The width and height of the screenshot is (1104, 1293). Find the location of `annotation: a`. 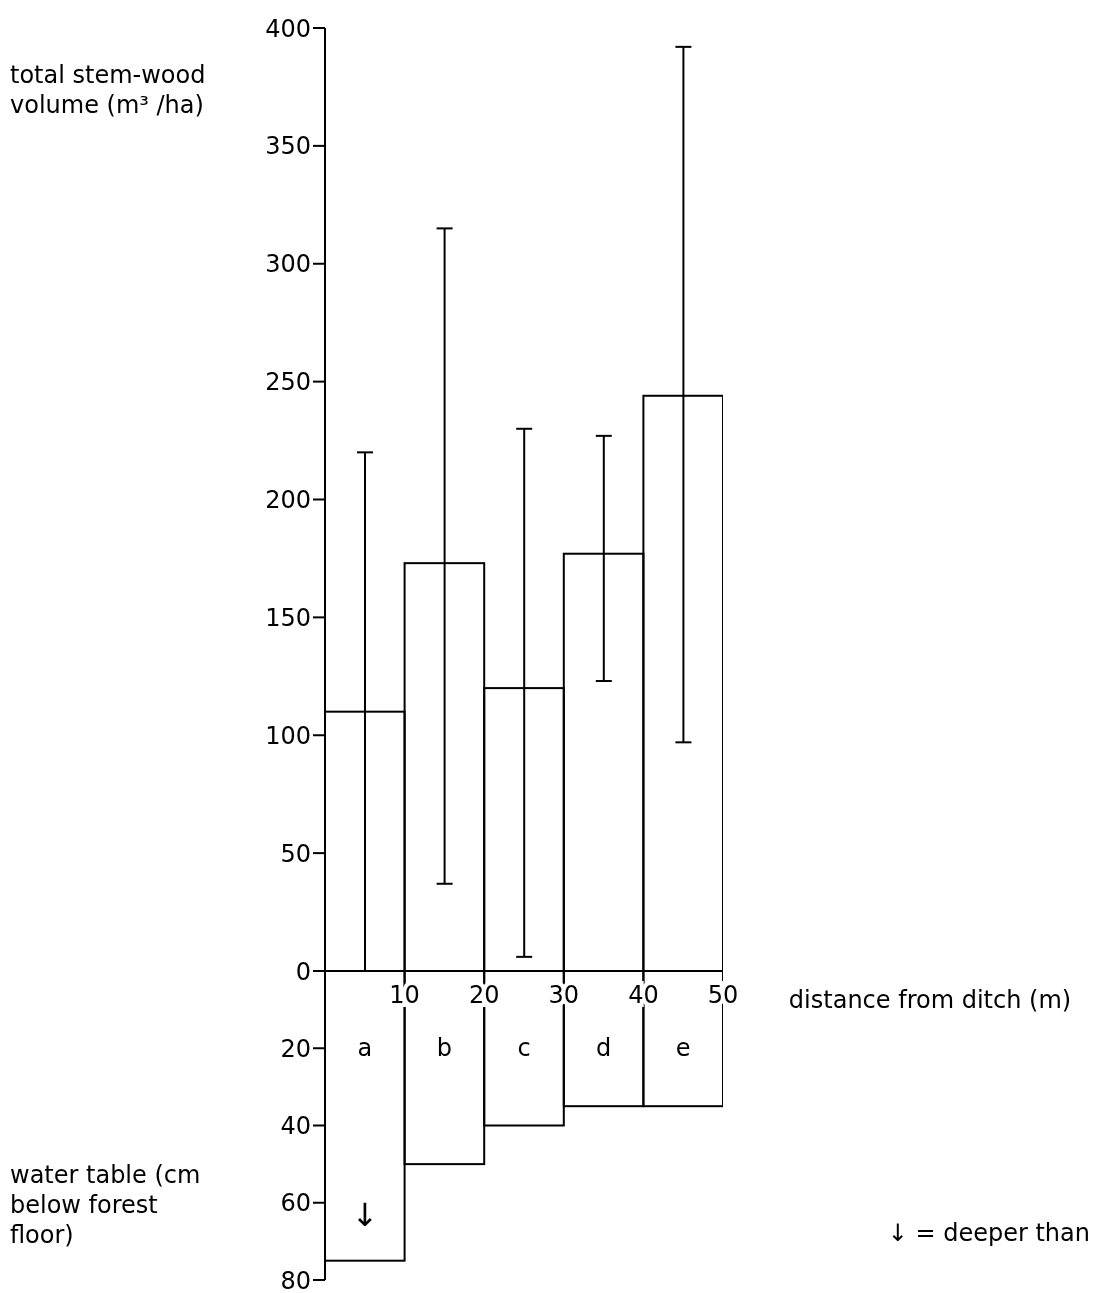

annotation: a is located at coordinates (365, 1048).